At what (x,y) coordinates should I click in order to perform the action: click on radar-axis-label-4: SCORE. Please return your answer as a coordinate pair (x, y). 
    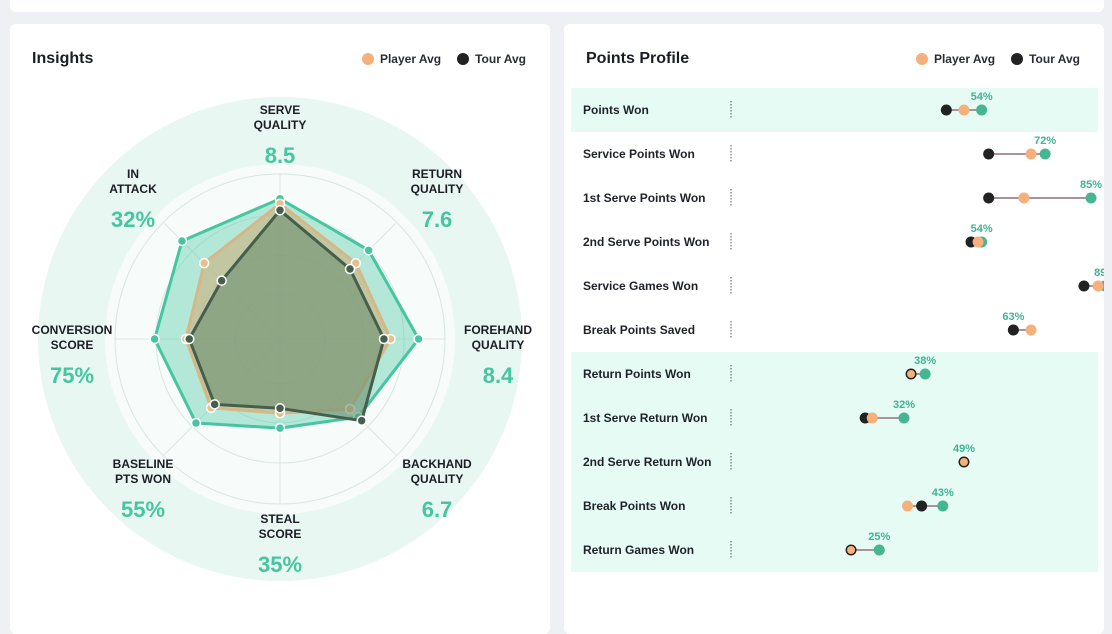
    Looking at the image, I should click on (280, 534).